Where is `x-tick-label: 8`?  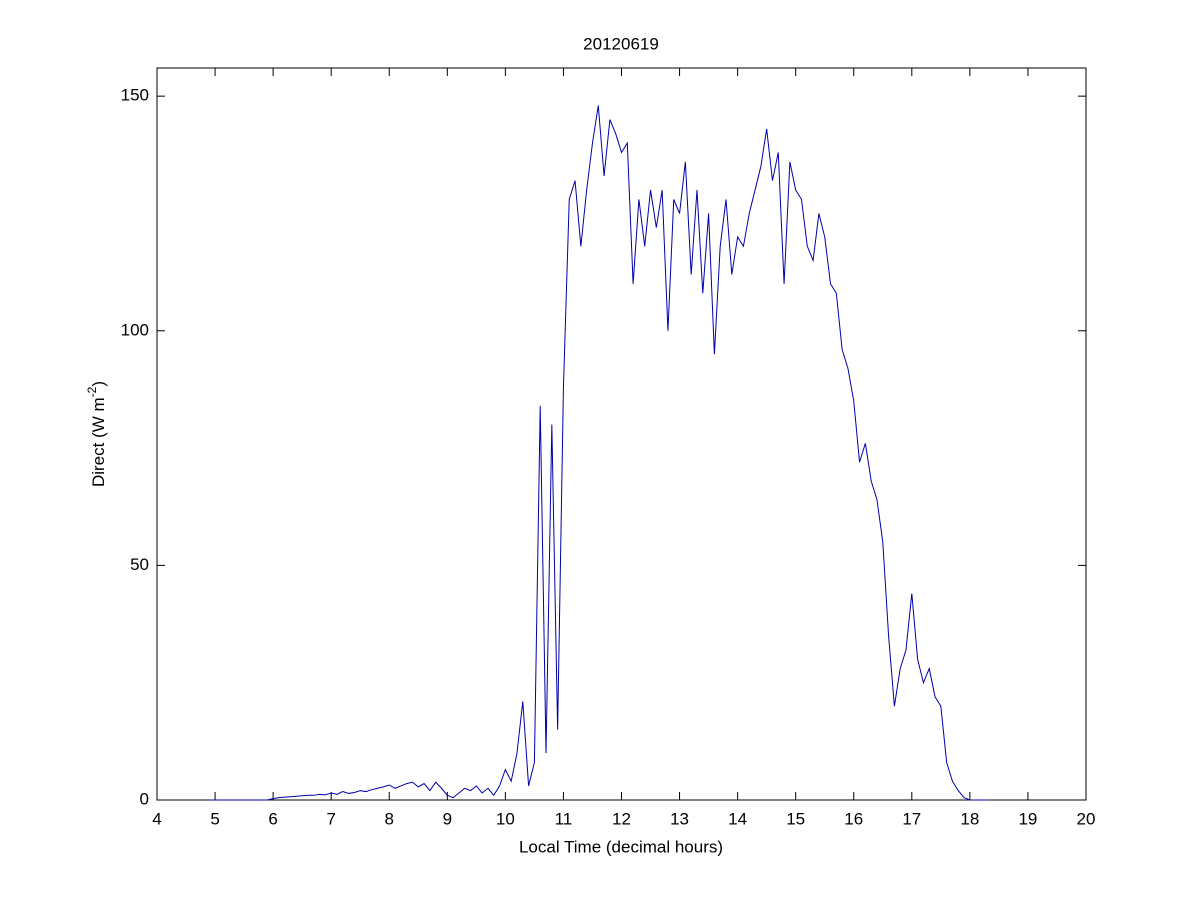
x-tick-label: 8 is located at coordinates (389, 818).